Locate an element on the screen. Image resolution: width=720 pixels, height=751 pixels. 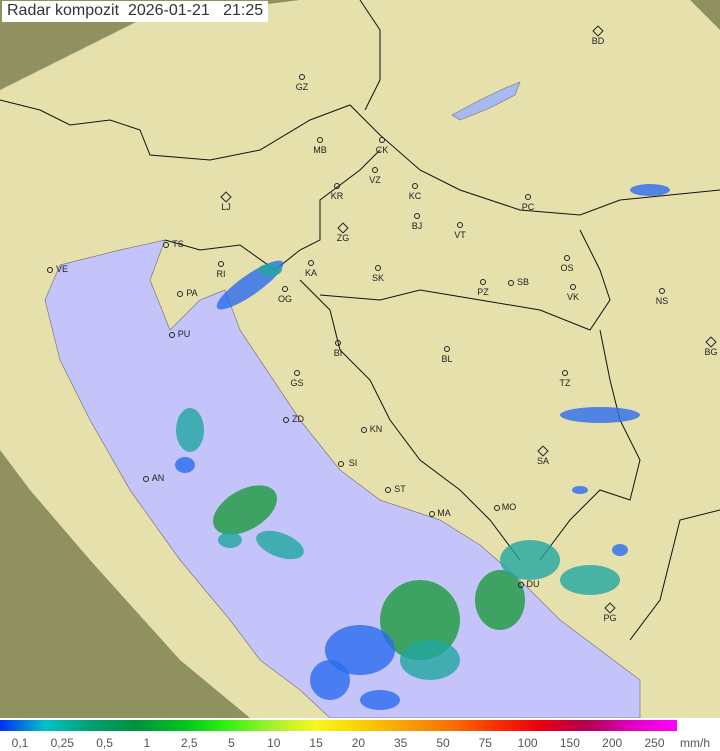
city-label: VZ is located at coordinates (375, 180).